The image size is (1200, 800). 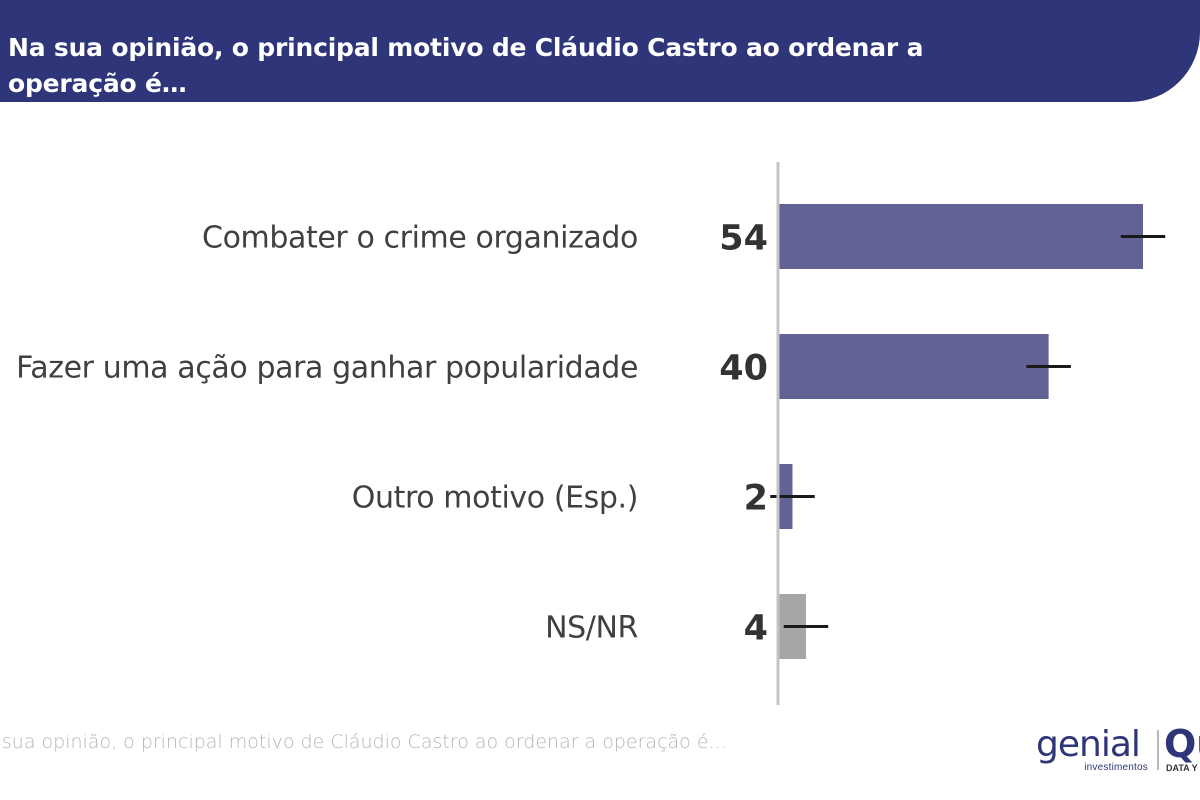 I want to click on quaest-logo: Qu DATA Y, so click(x=1182, y=748).